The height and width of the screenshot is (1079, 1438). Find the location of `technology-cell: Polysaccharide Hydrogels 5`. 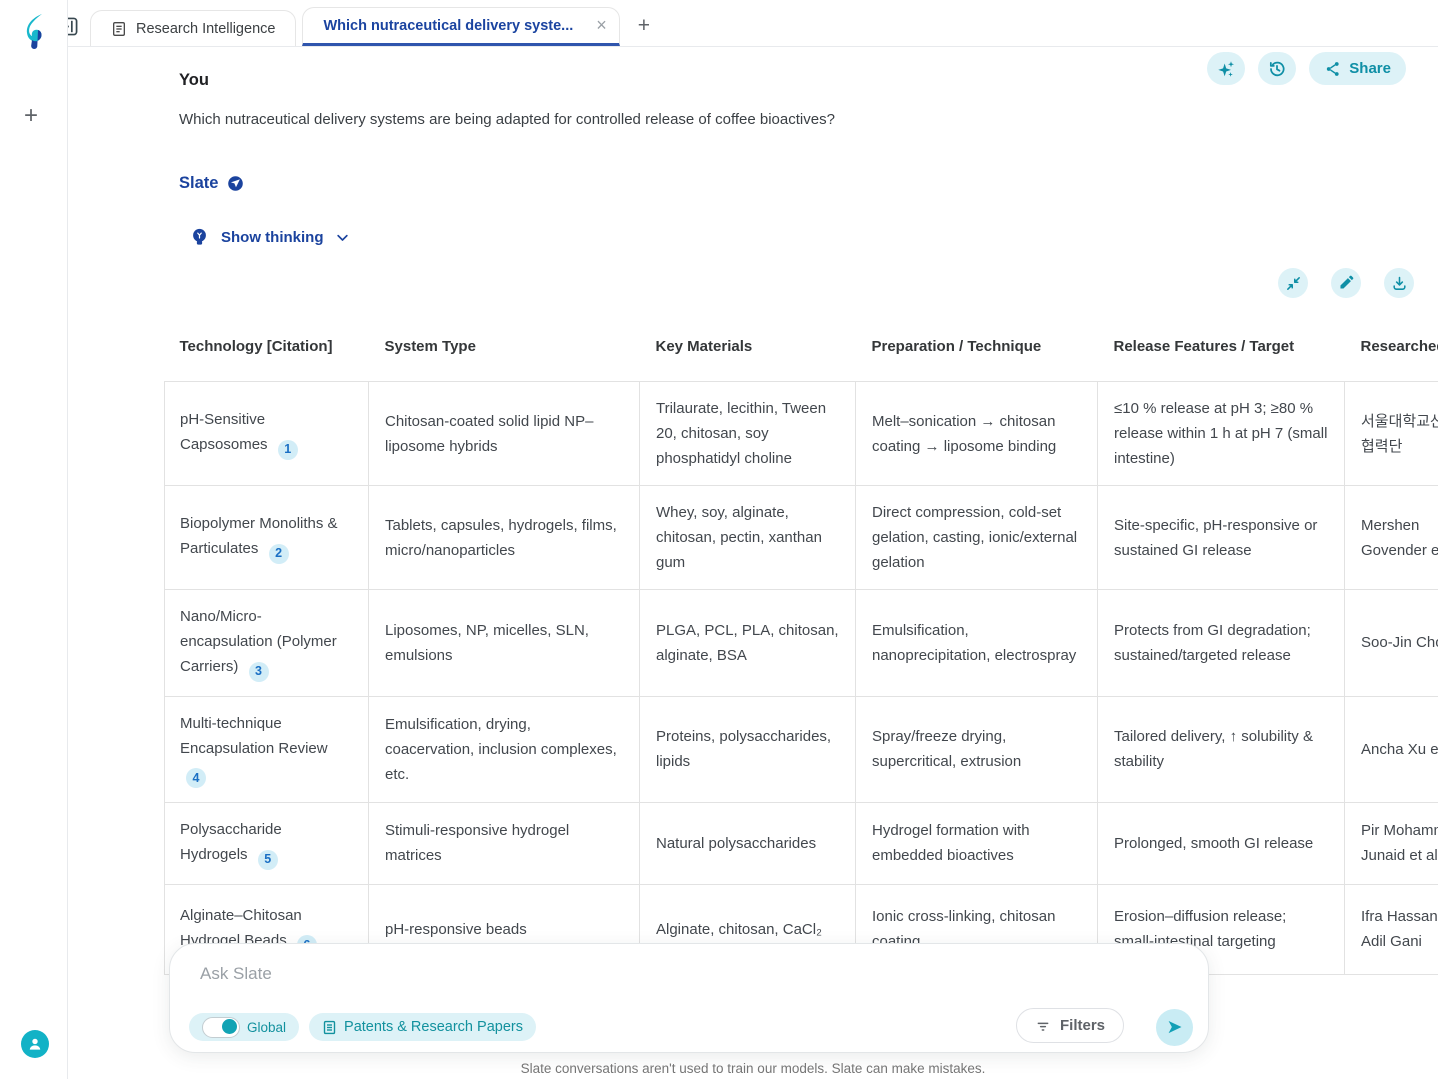

technology-cell: Polysaccharide Hydrogels 5 is located at coordinates (266, 843).